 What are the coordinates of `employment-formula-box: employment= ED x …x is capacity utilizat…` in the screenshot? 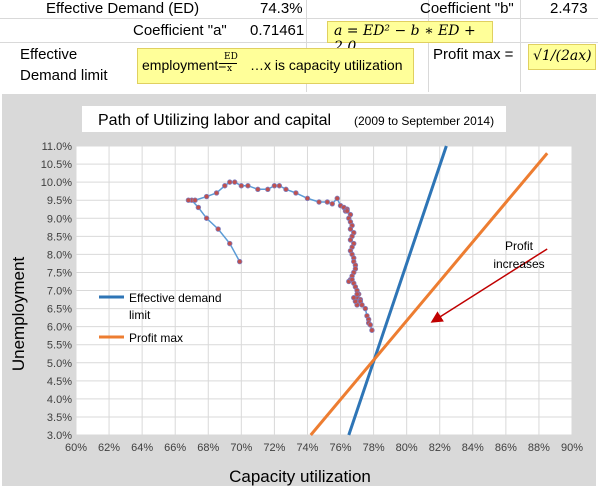 It's located at (275, 66).